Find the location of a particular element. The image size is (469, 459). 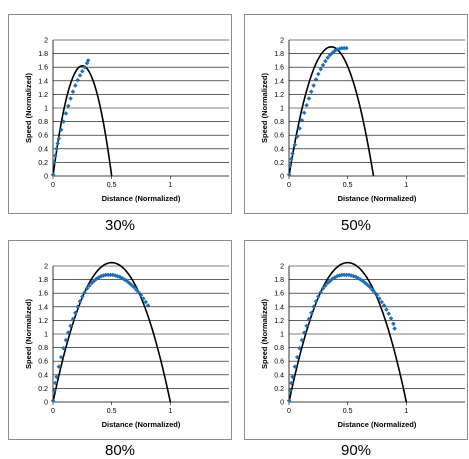

chart-caption: 90% is located at coordinates (356, 450).